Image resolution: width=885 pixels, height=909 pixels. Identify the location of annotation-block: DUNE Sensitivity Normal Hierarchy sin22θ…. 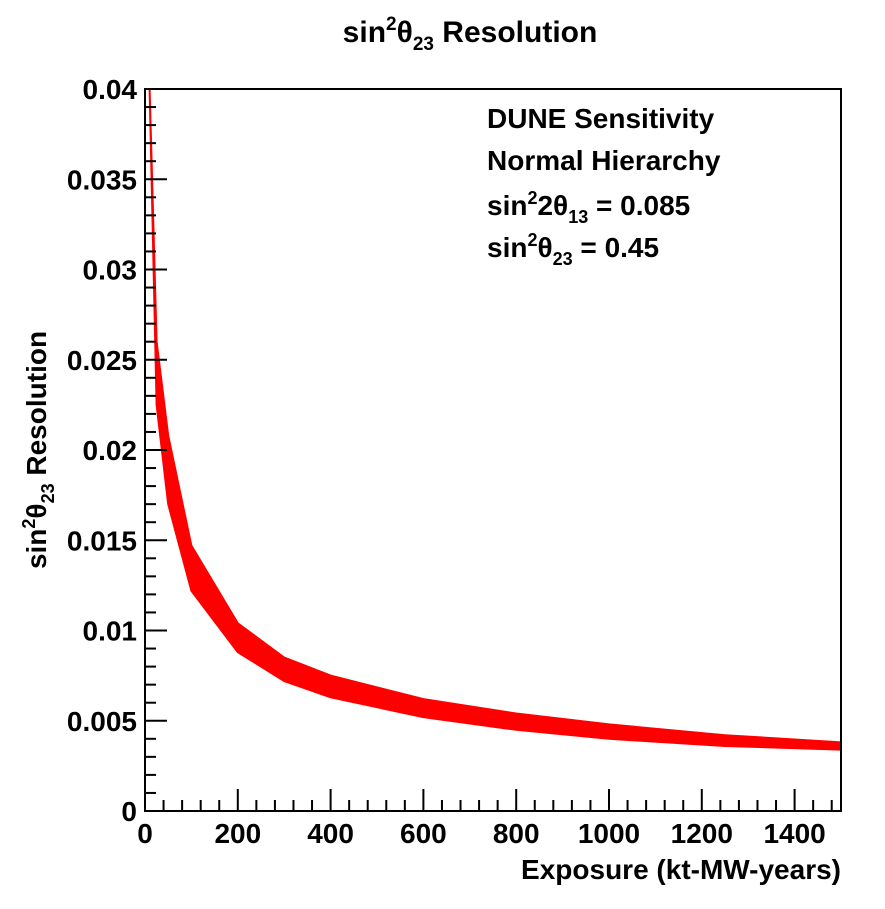
(604, 186).